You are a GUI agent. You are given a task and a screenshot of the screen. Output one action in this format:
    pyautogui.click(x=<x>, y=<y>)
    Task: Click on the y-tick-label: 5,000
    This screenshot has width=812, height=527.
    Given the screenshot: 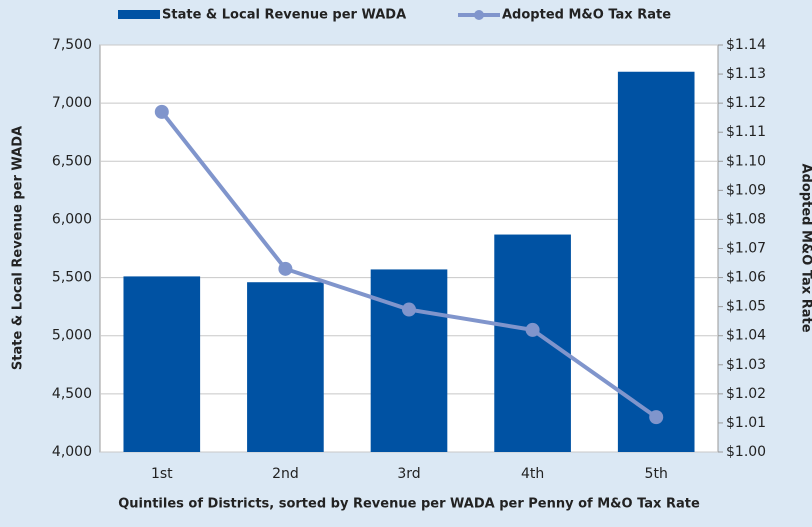 What is the action you would take?
    pyautogui.click(x=72, y=336)
    